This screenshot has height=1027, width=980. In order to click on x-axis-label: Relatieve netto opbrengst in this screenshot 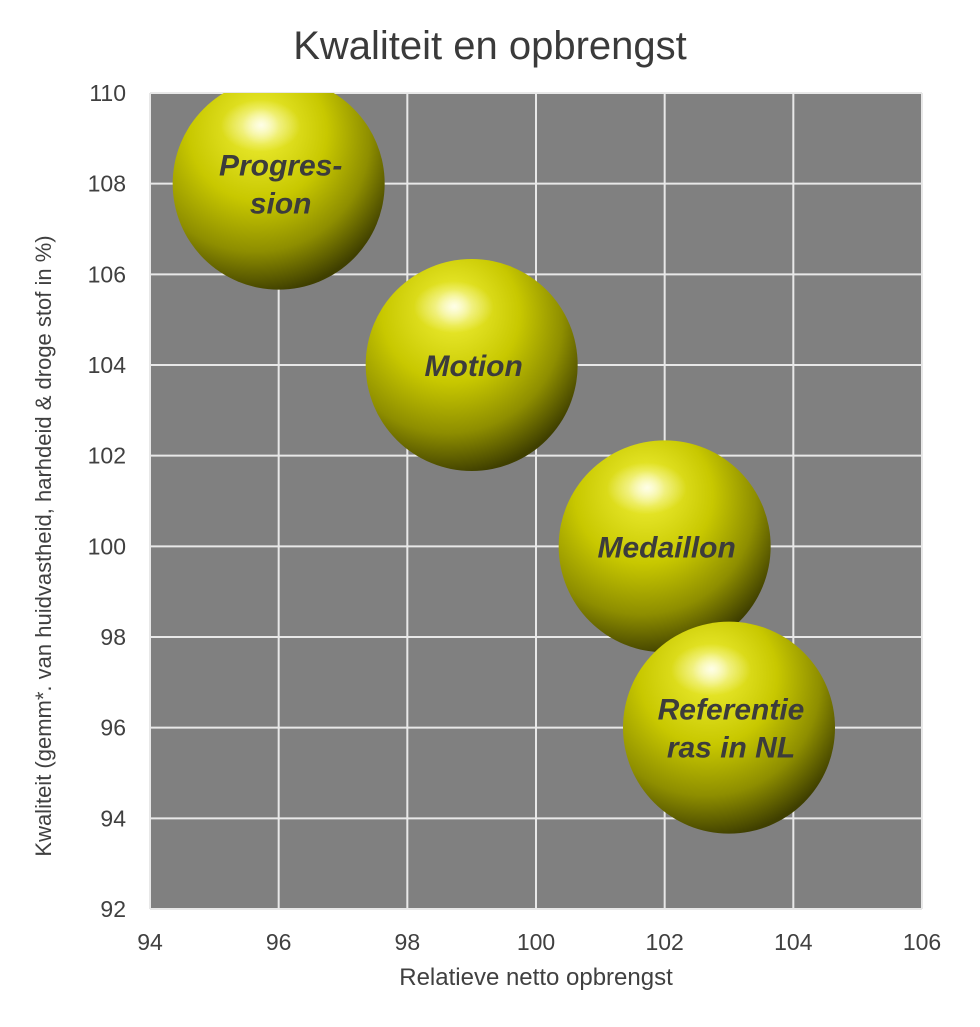, I will do `click(536, 977)`.